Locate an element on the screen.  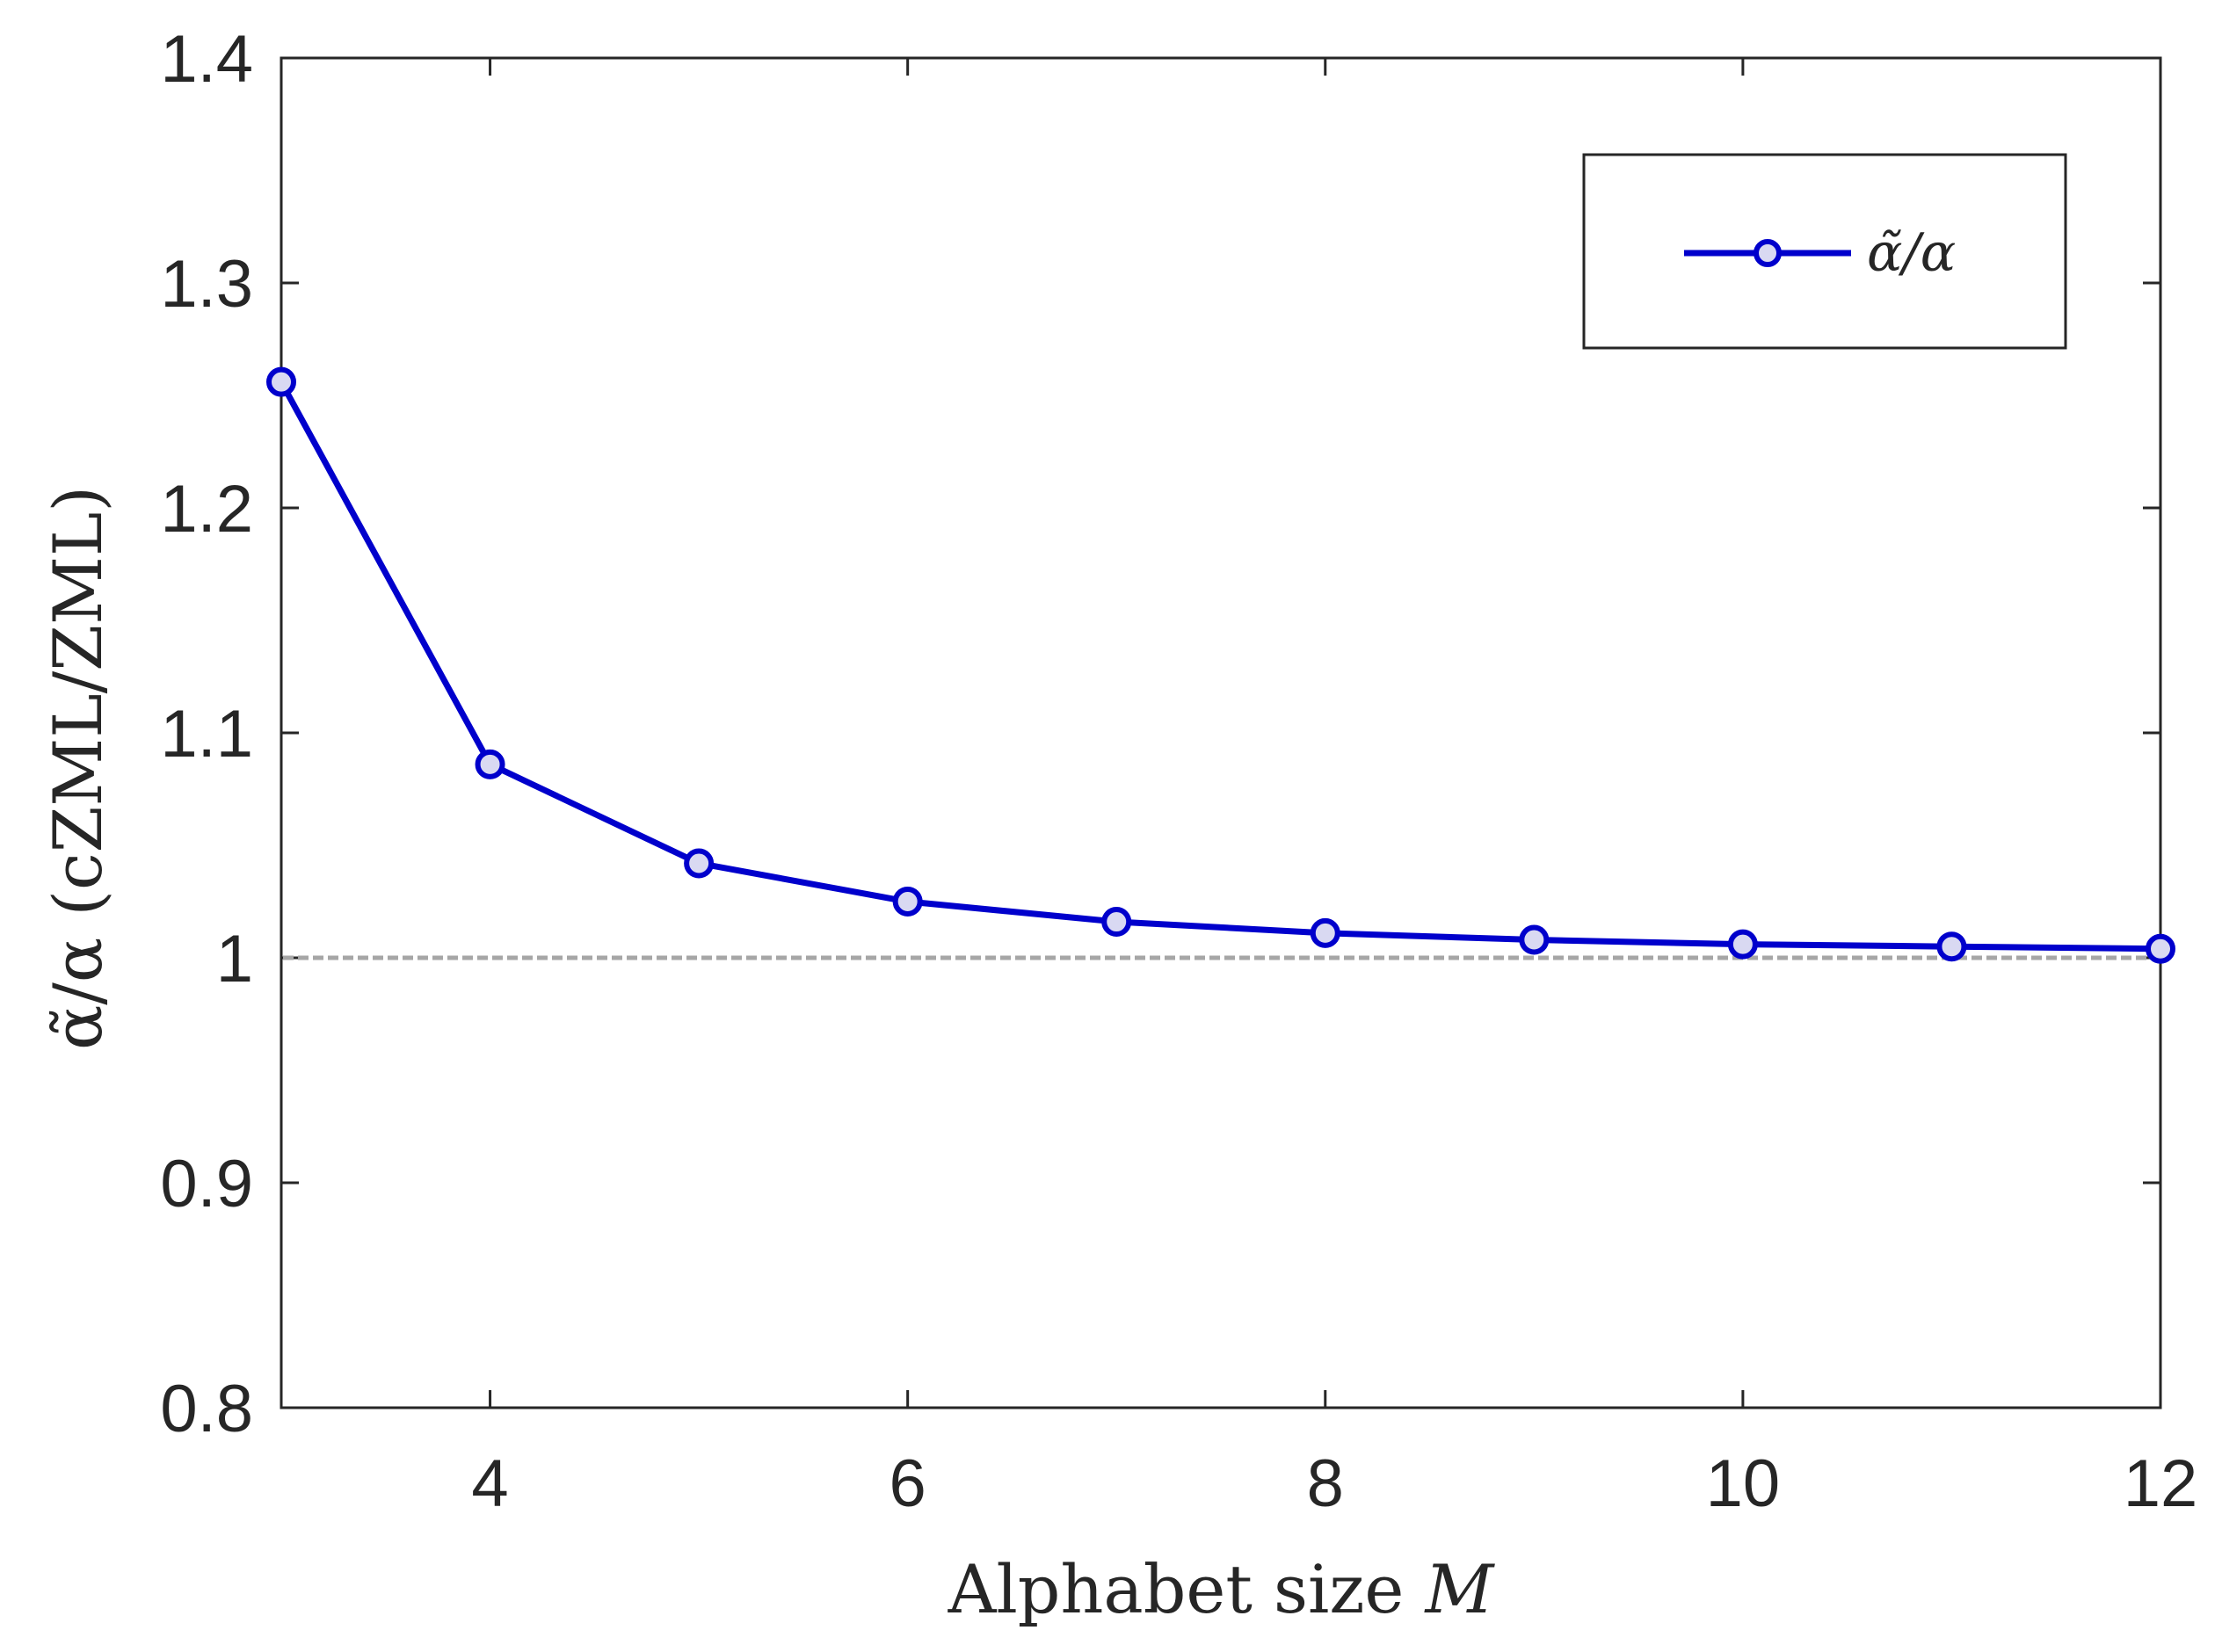
x-axis-title-variable: M is located at coordinates (1460, 1589).